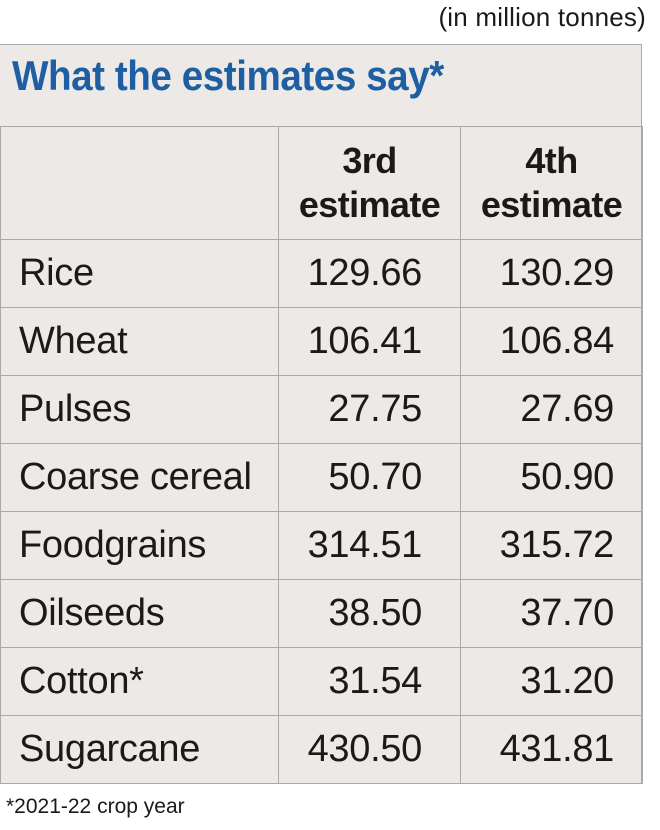 Image resolution: width=660 pixels, height=830 pixels. Describe the element at coordinates (551, 183) in the screenshot. I see `column-header-4th-estimate: 4th estimate` at that location.